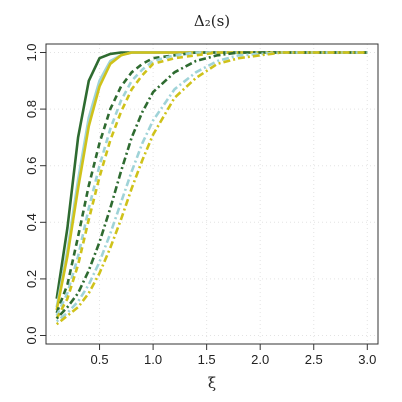 Image resolution: width=402 pixels, height=402 pixels. I want to click on y-tick-label: 0.8, so click(31, 109).